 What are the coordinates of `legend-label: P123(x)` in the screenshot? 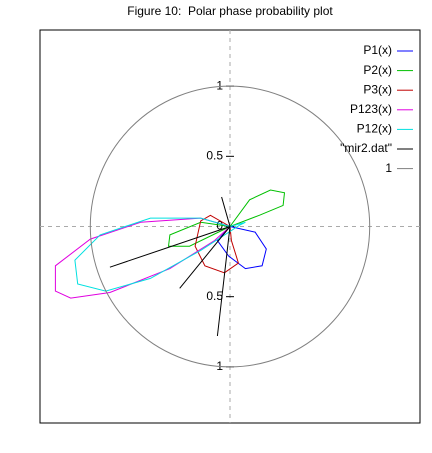 It's located at (371, 109).